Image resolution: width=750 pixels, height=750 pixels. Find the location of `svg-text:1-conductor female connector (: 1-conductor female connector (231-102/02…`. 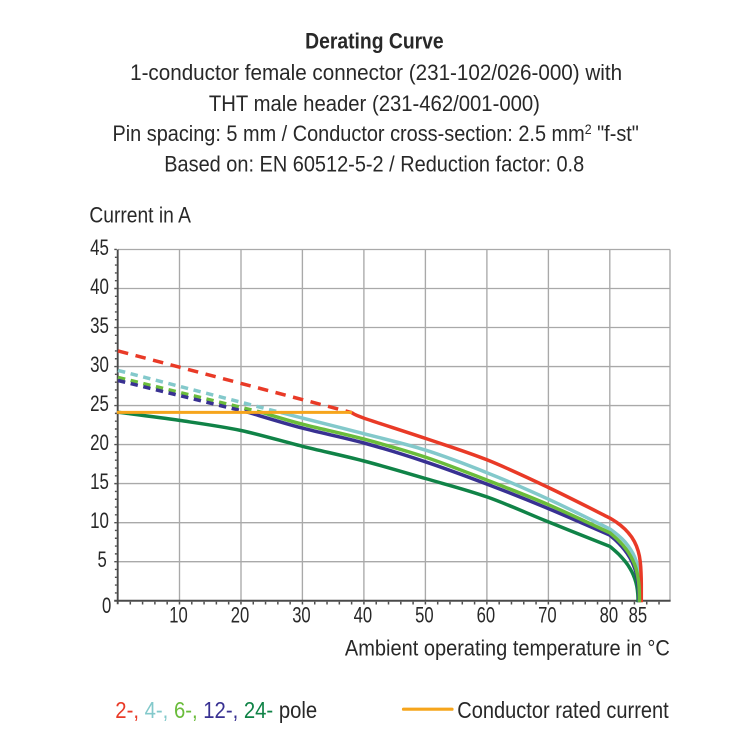

svg-text:1-conductor female connector (: 1-conductor female connector (231-102/02… is located at coordinates (376, 72).